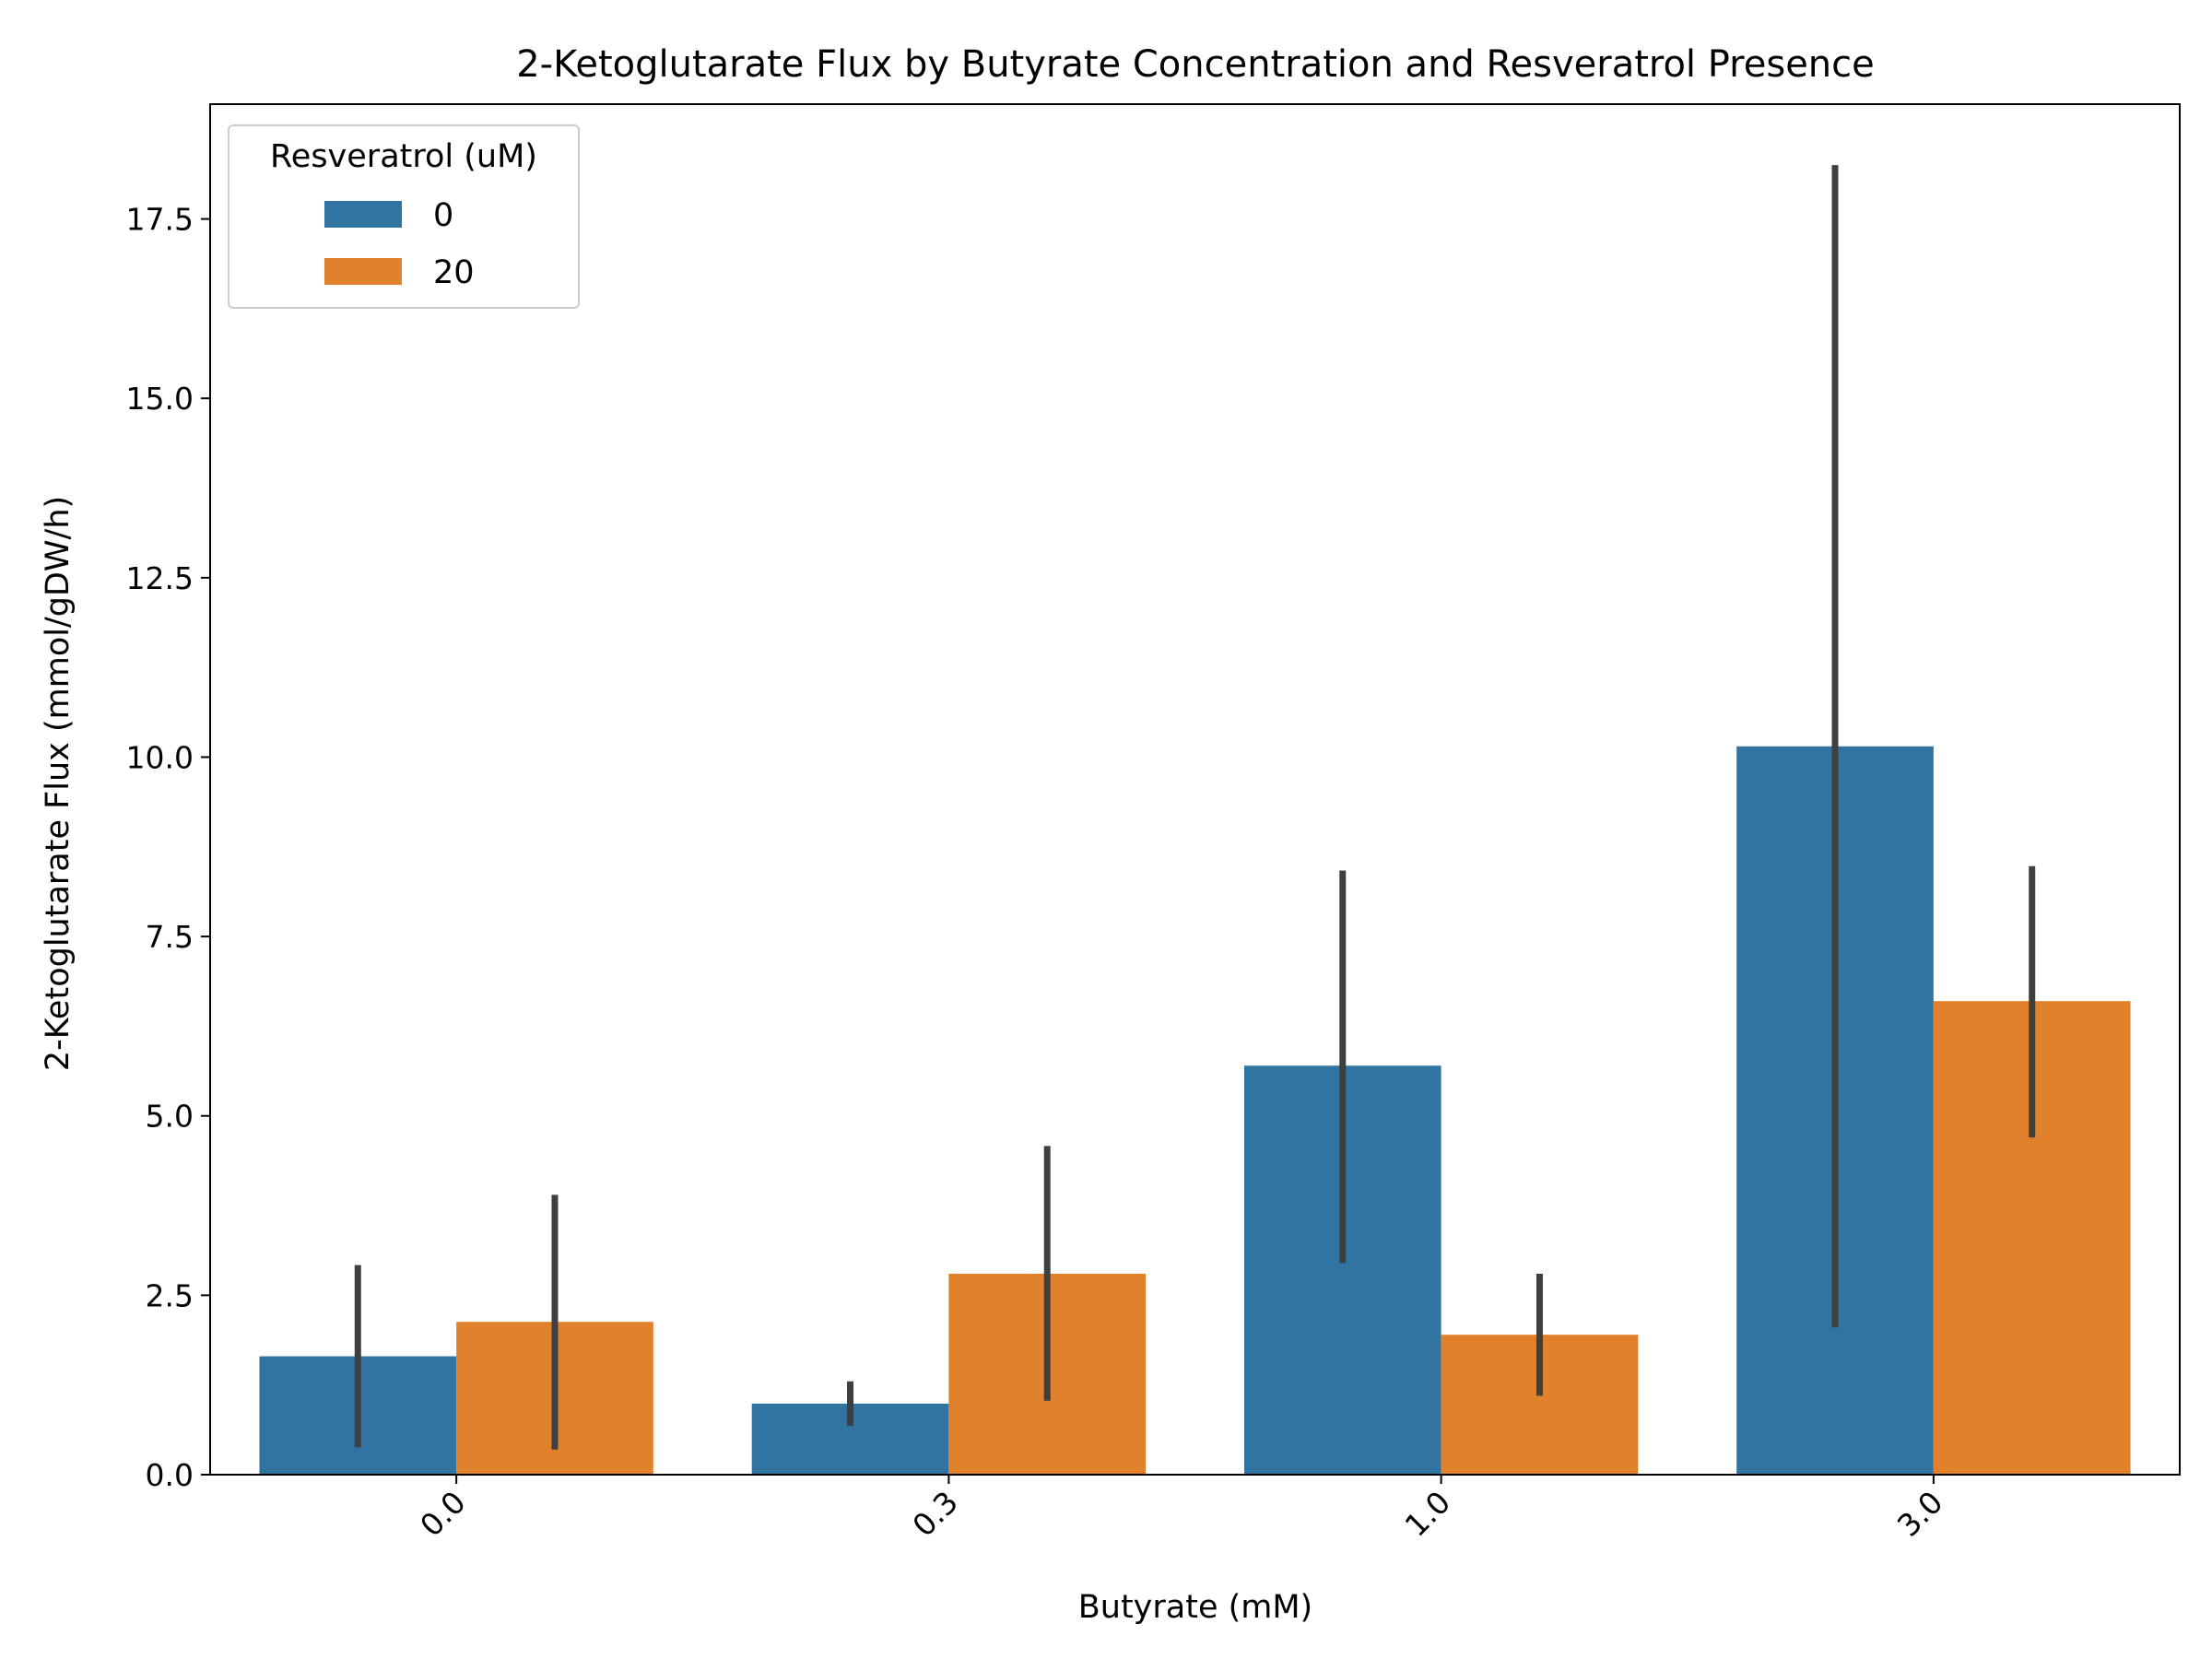 Image resolution: width=2212 pixels, height=1659 pixels. Describe the element at coordinates (170, 1295) in the screenshot. I see `y-tick-label: 2.5` at that location.